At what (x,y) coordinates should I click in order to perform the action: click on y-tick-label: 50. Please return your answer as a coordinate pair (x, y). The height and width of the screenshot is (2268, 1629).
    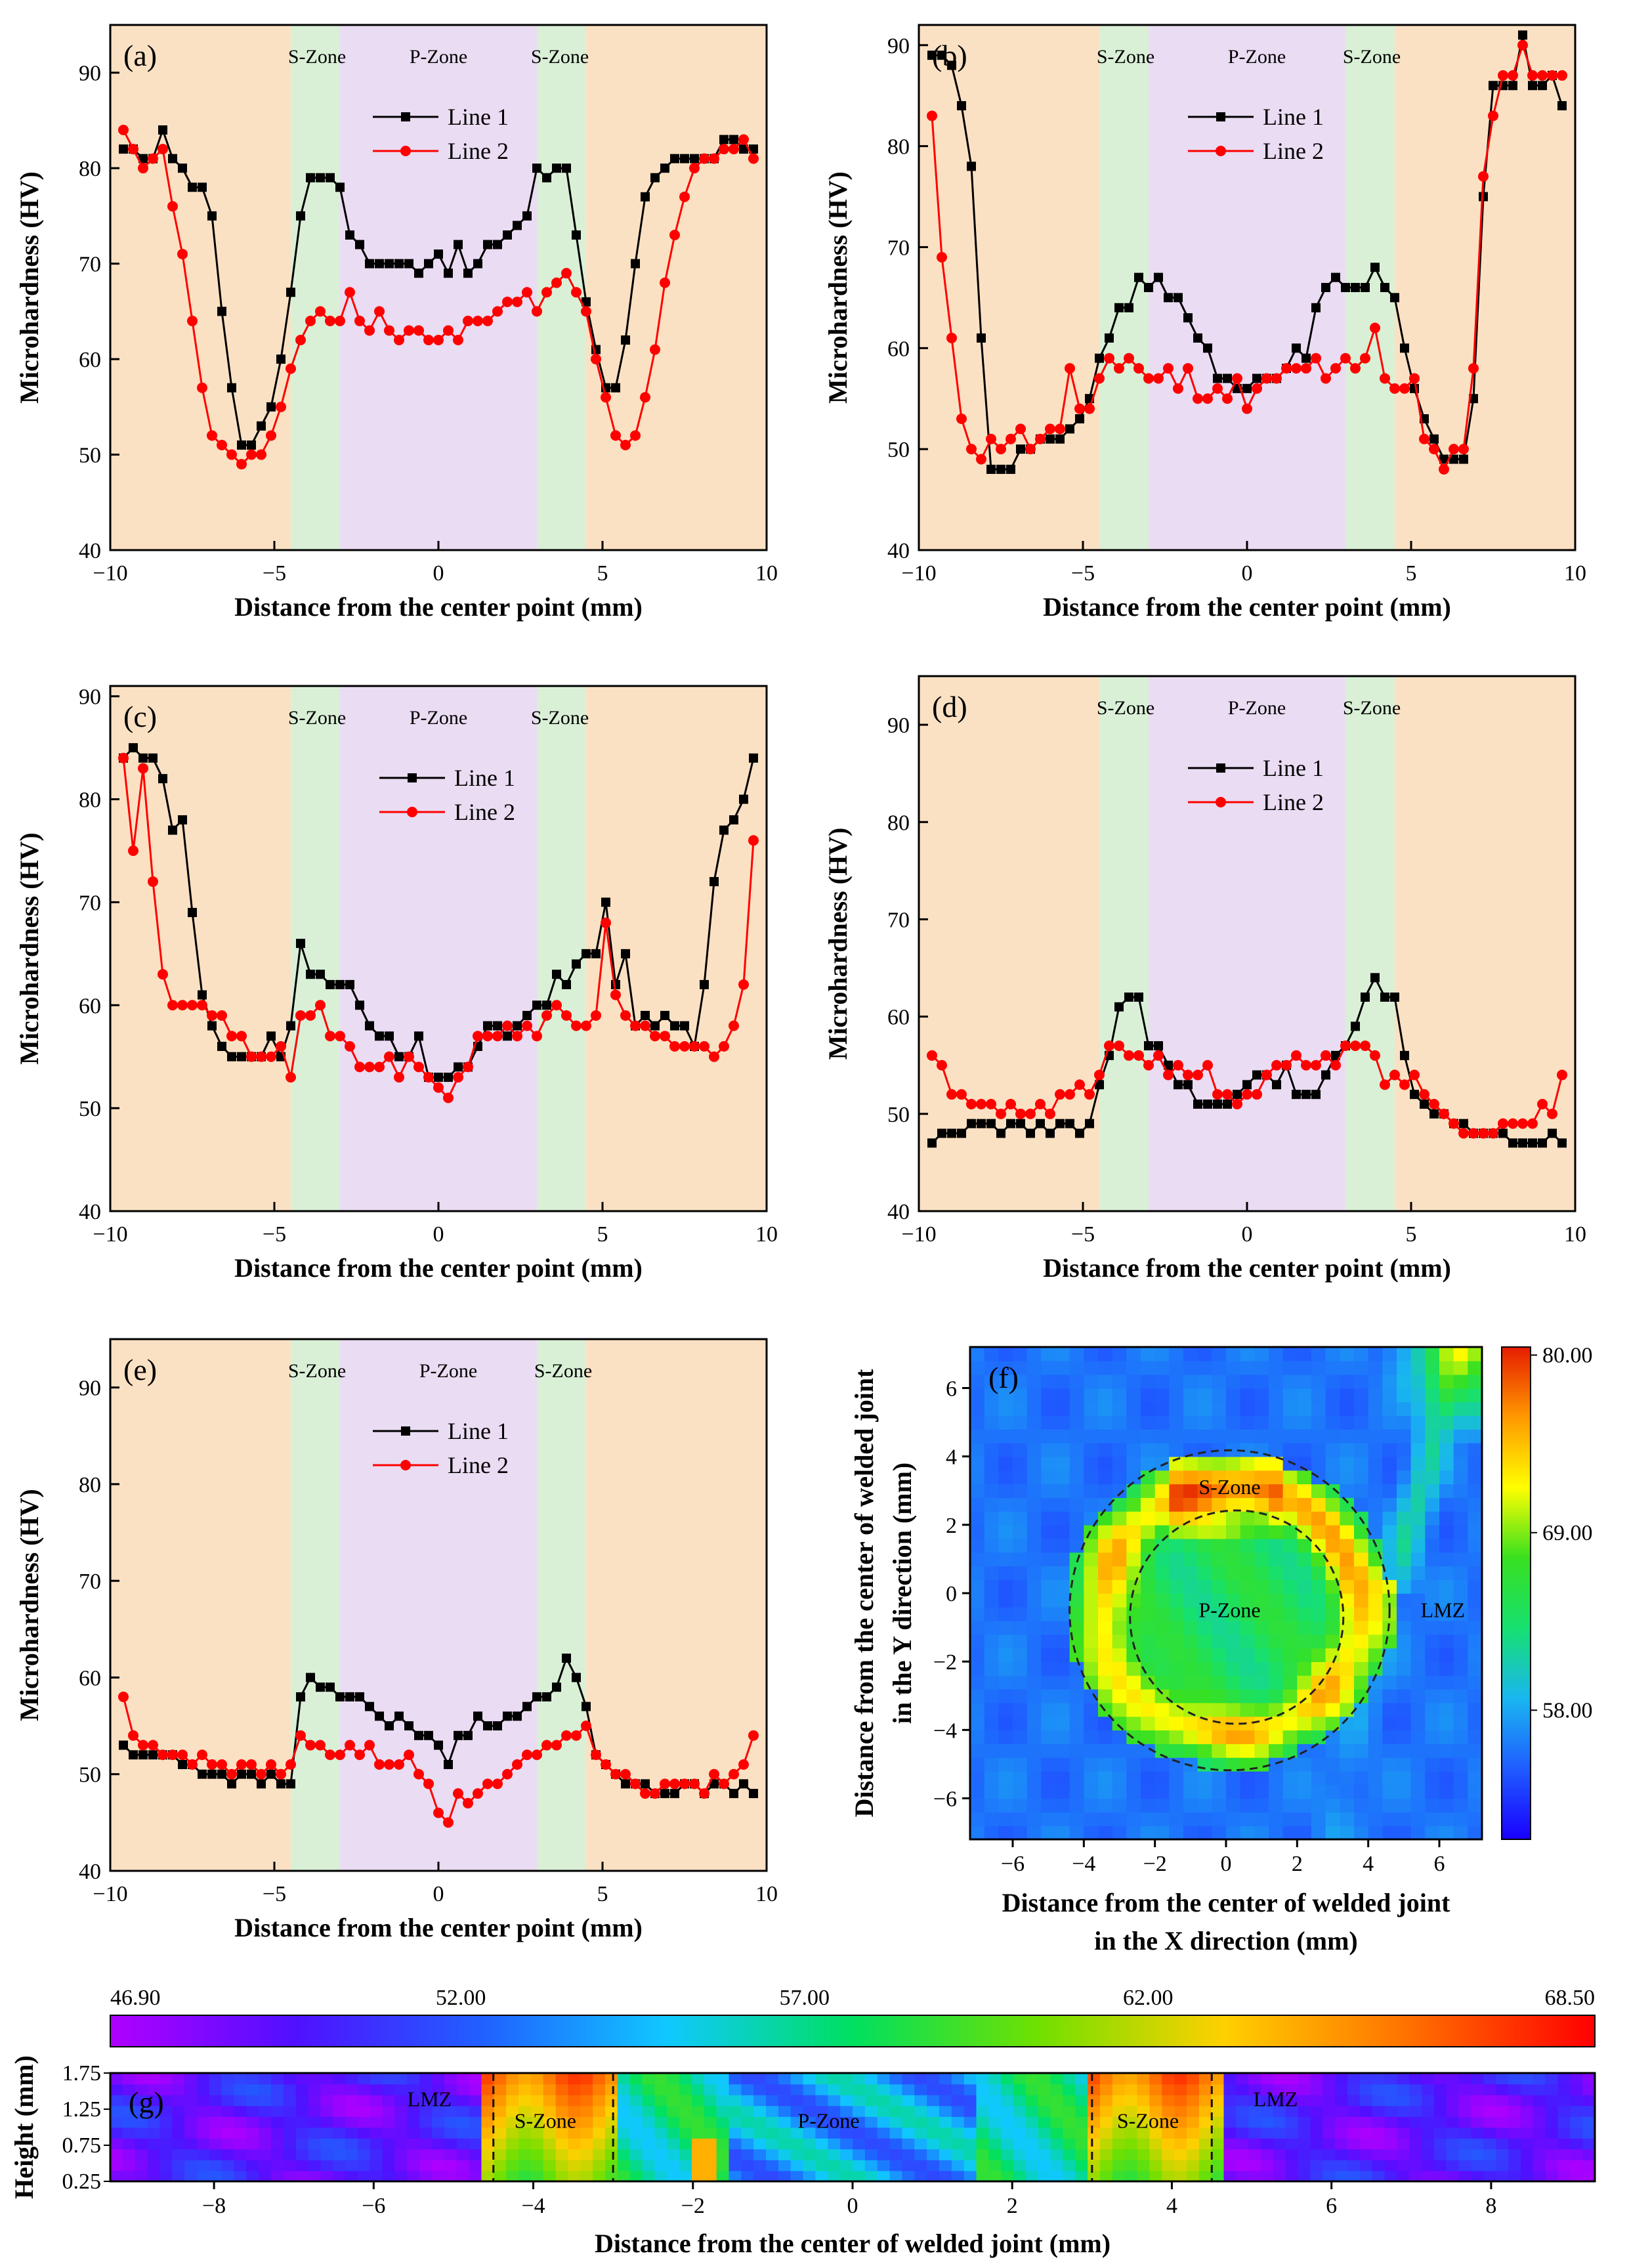
    Looking at the image, I should click on (898, 450).